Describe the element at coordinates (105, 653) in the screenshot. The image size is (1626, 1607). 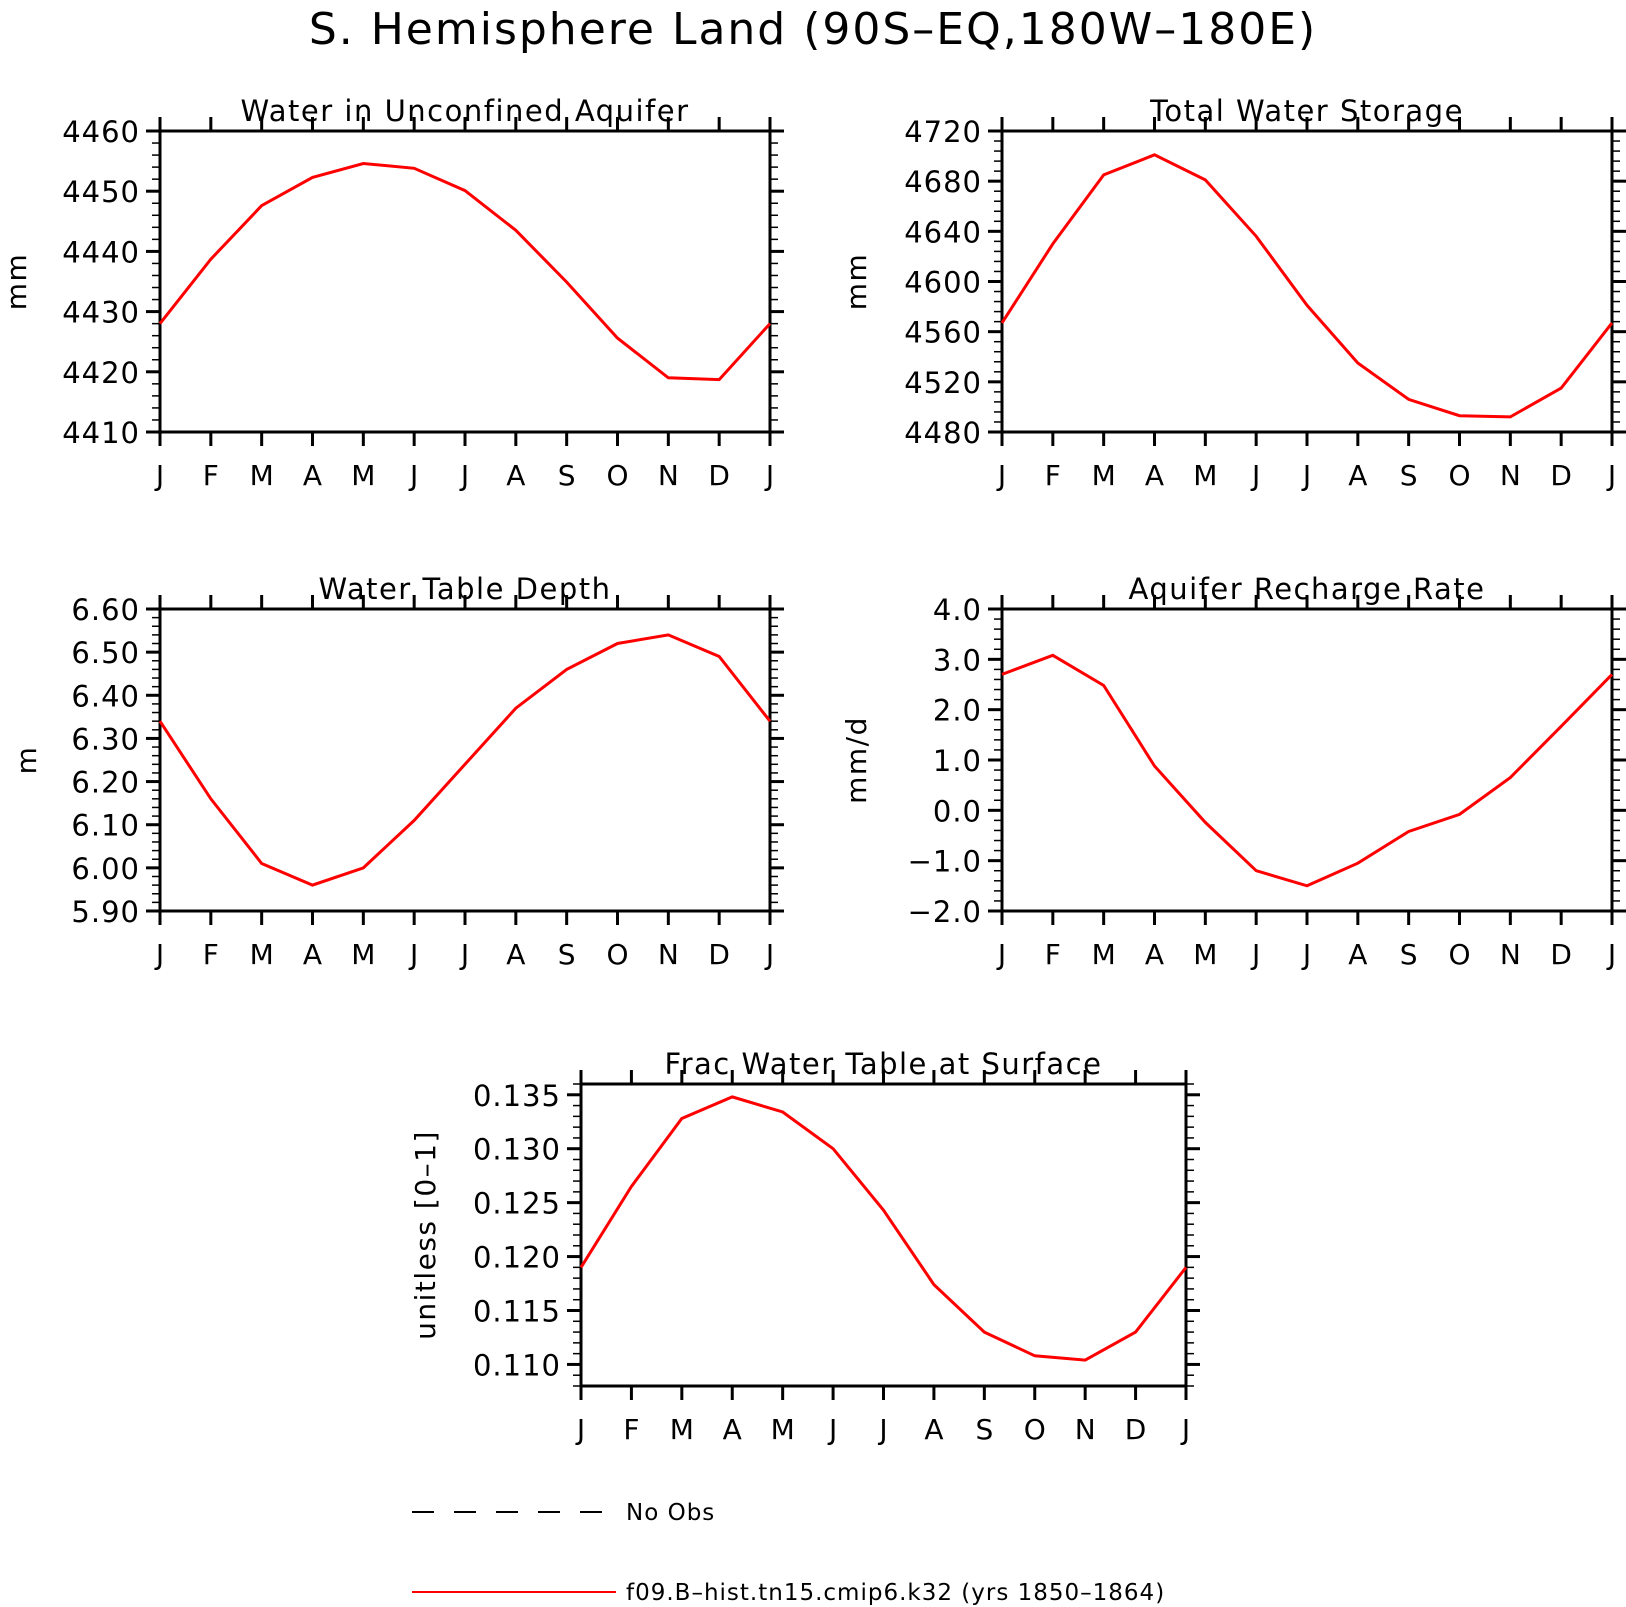
I see `y-tick-label: 6.50` at that location.